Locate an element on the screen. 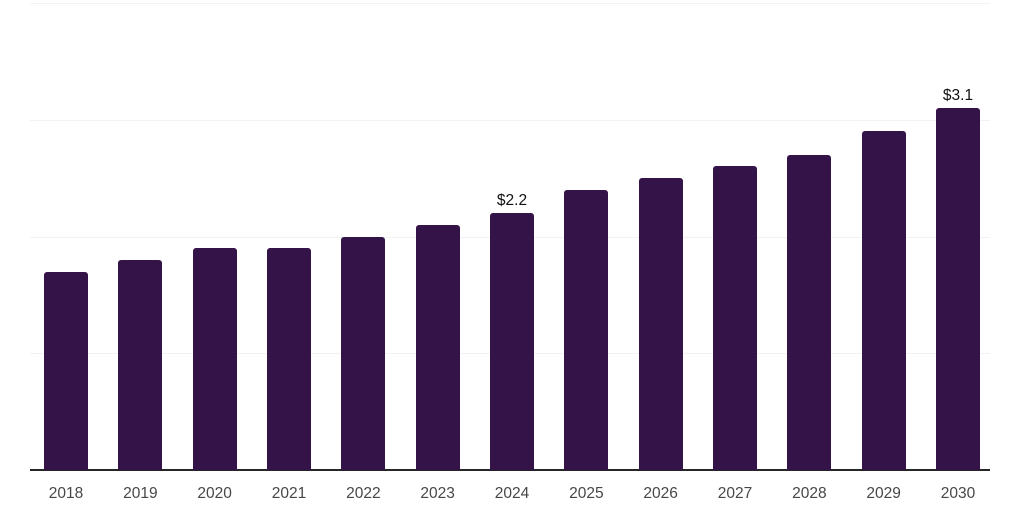 This screenshot has height=512, width=1024. x-axis-line is located at coordinates (510, 470).